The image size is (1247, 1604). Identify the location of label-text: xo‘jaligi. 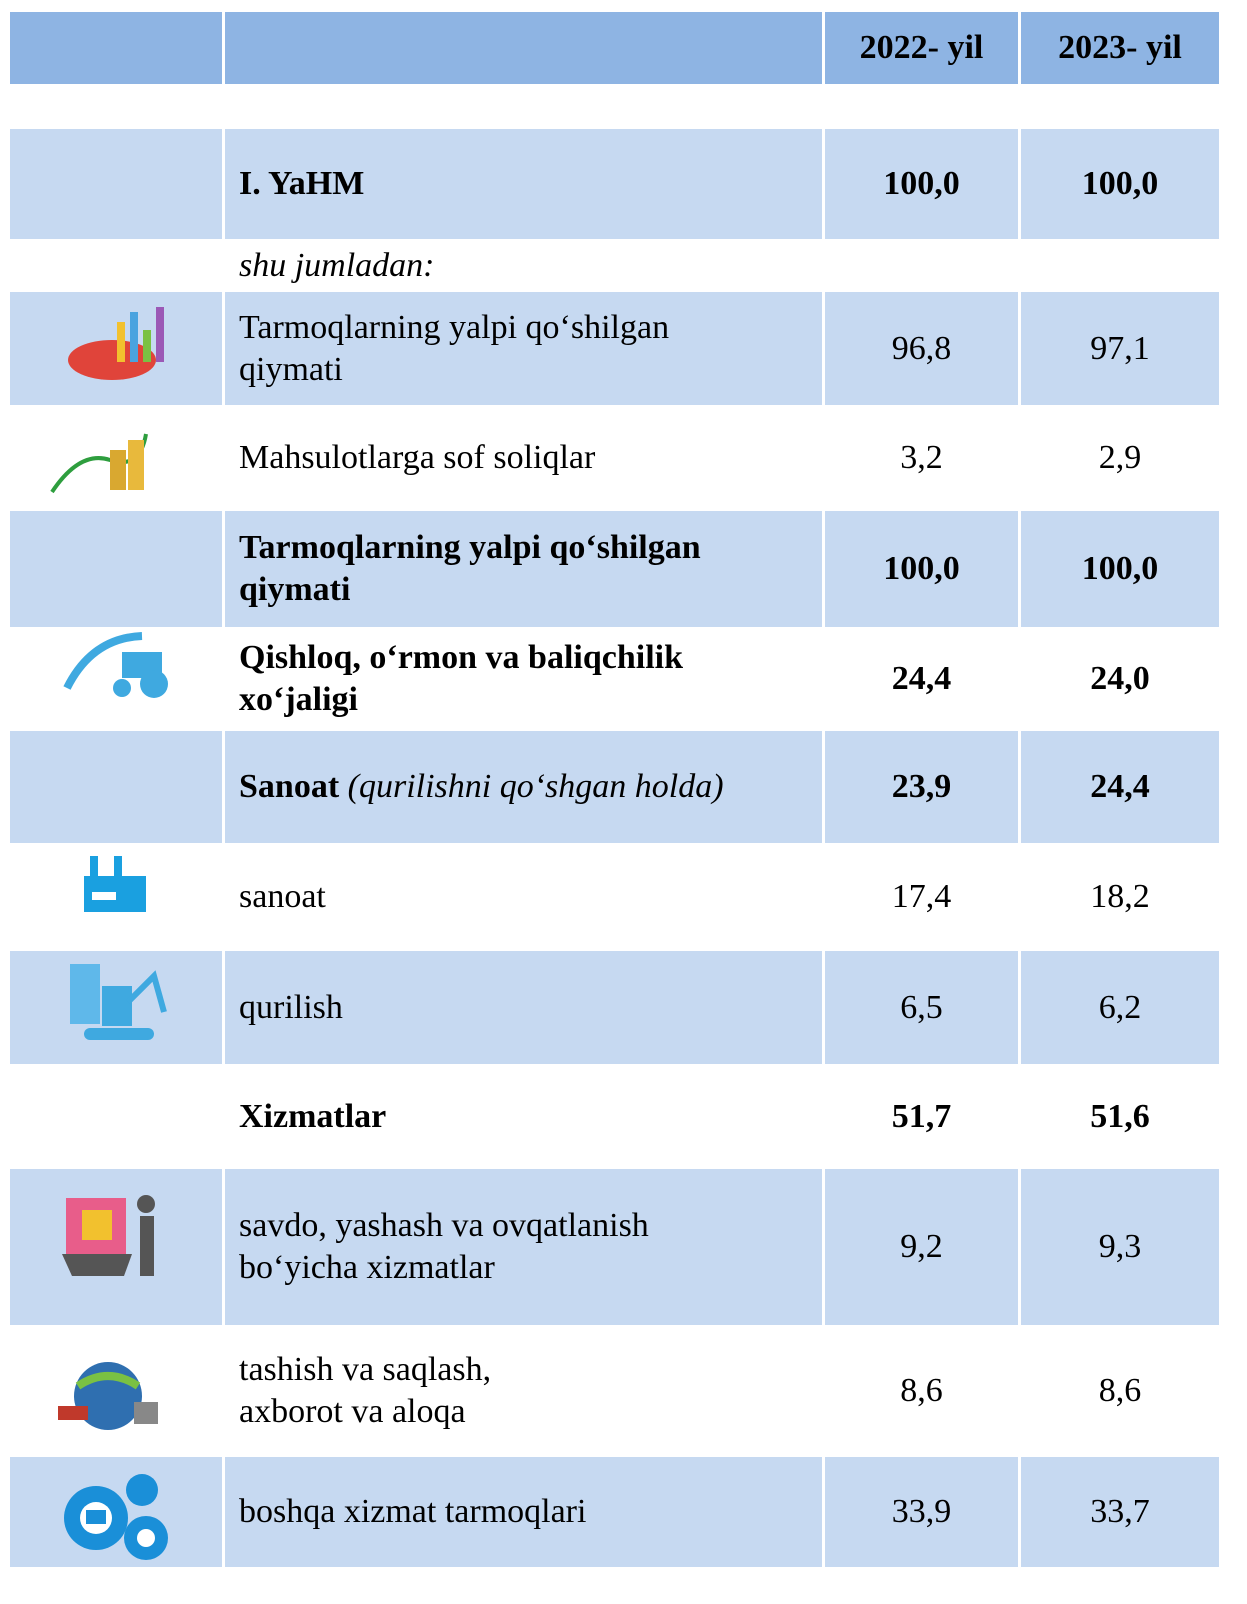
(298, 699).